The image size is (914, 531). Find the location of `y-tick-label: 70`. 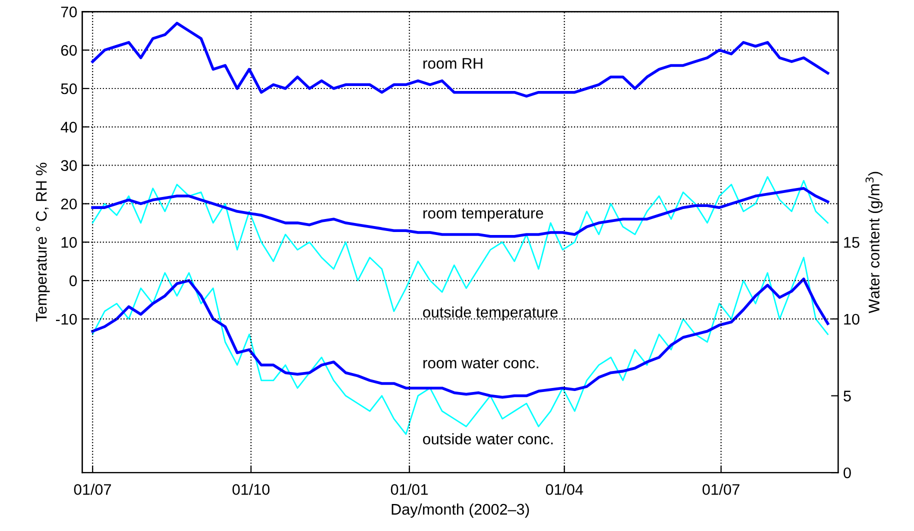

y-tick-label: 70 is located at coordinates (69, 12).